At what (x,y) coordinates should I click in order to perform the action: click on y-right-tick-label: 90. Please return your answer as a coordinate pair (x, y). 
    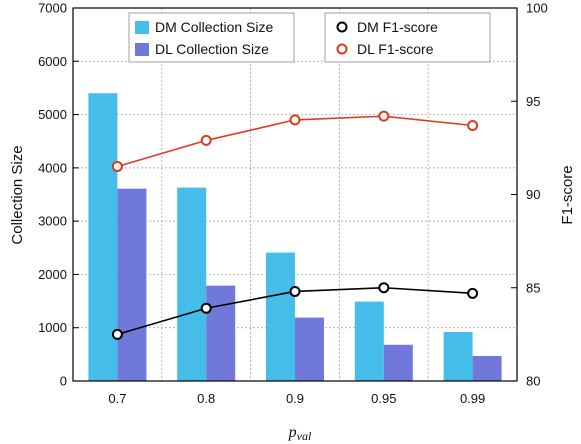
    Looking at the image, I should click on (533, 194).